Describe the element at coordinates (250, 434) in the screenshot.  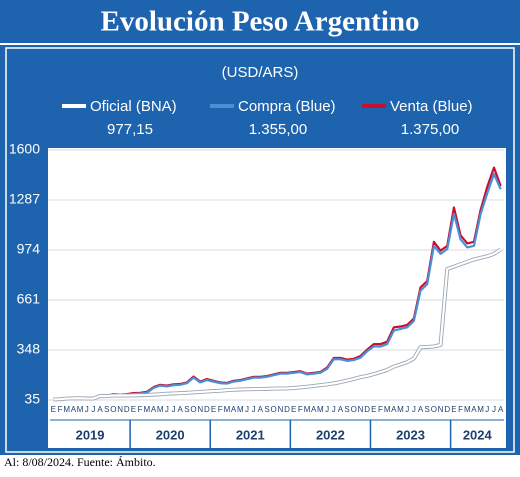
I see `year-label: 2021` at that location.